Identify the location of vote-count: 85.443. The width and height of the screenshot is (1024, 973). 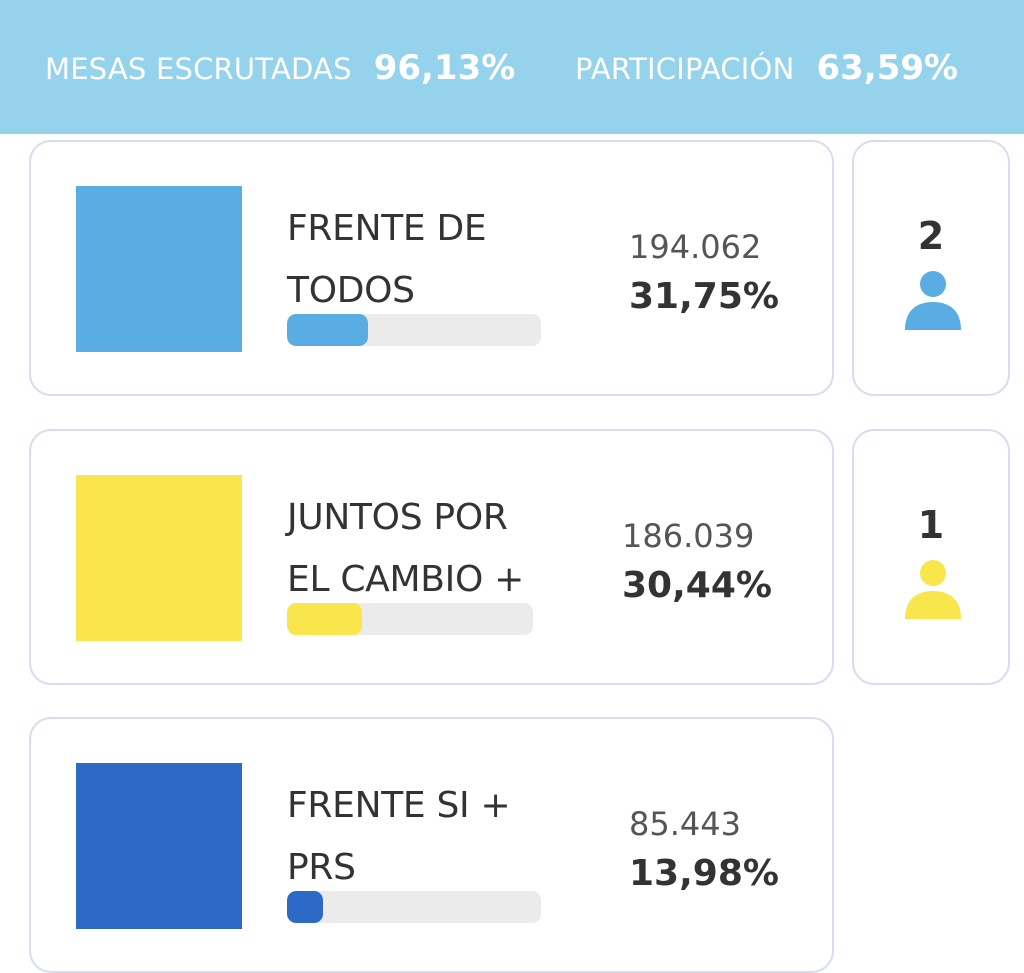
(685, 824).